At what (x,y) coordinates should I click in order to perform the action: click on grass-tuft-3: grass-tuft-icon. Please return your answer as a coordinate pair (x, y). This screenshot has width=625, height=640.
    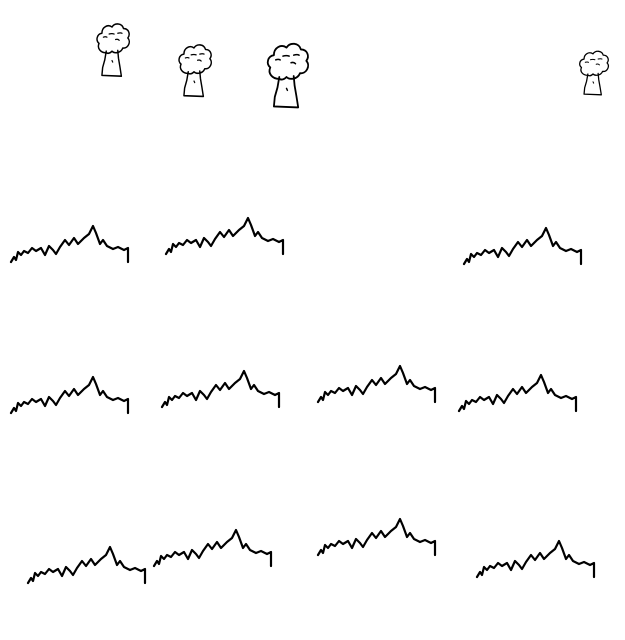
    Looking at the image, I should click on (522, 246).